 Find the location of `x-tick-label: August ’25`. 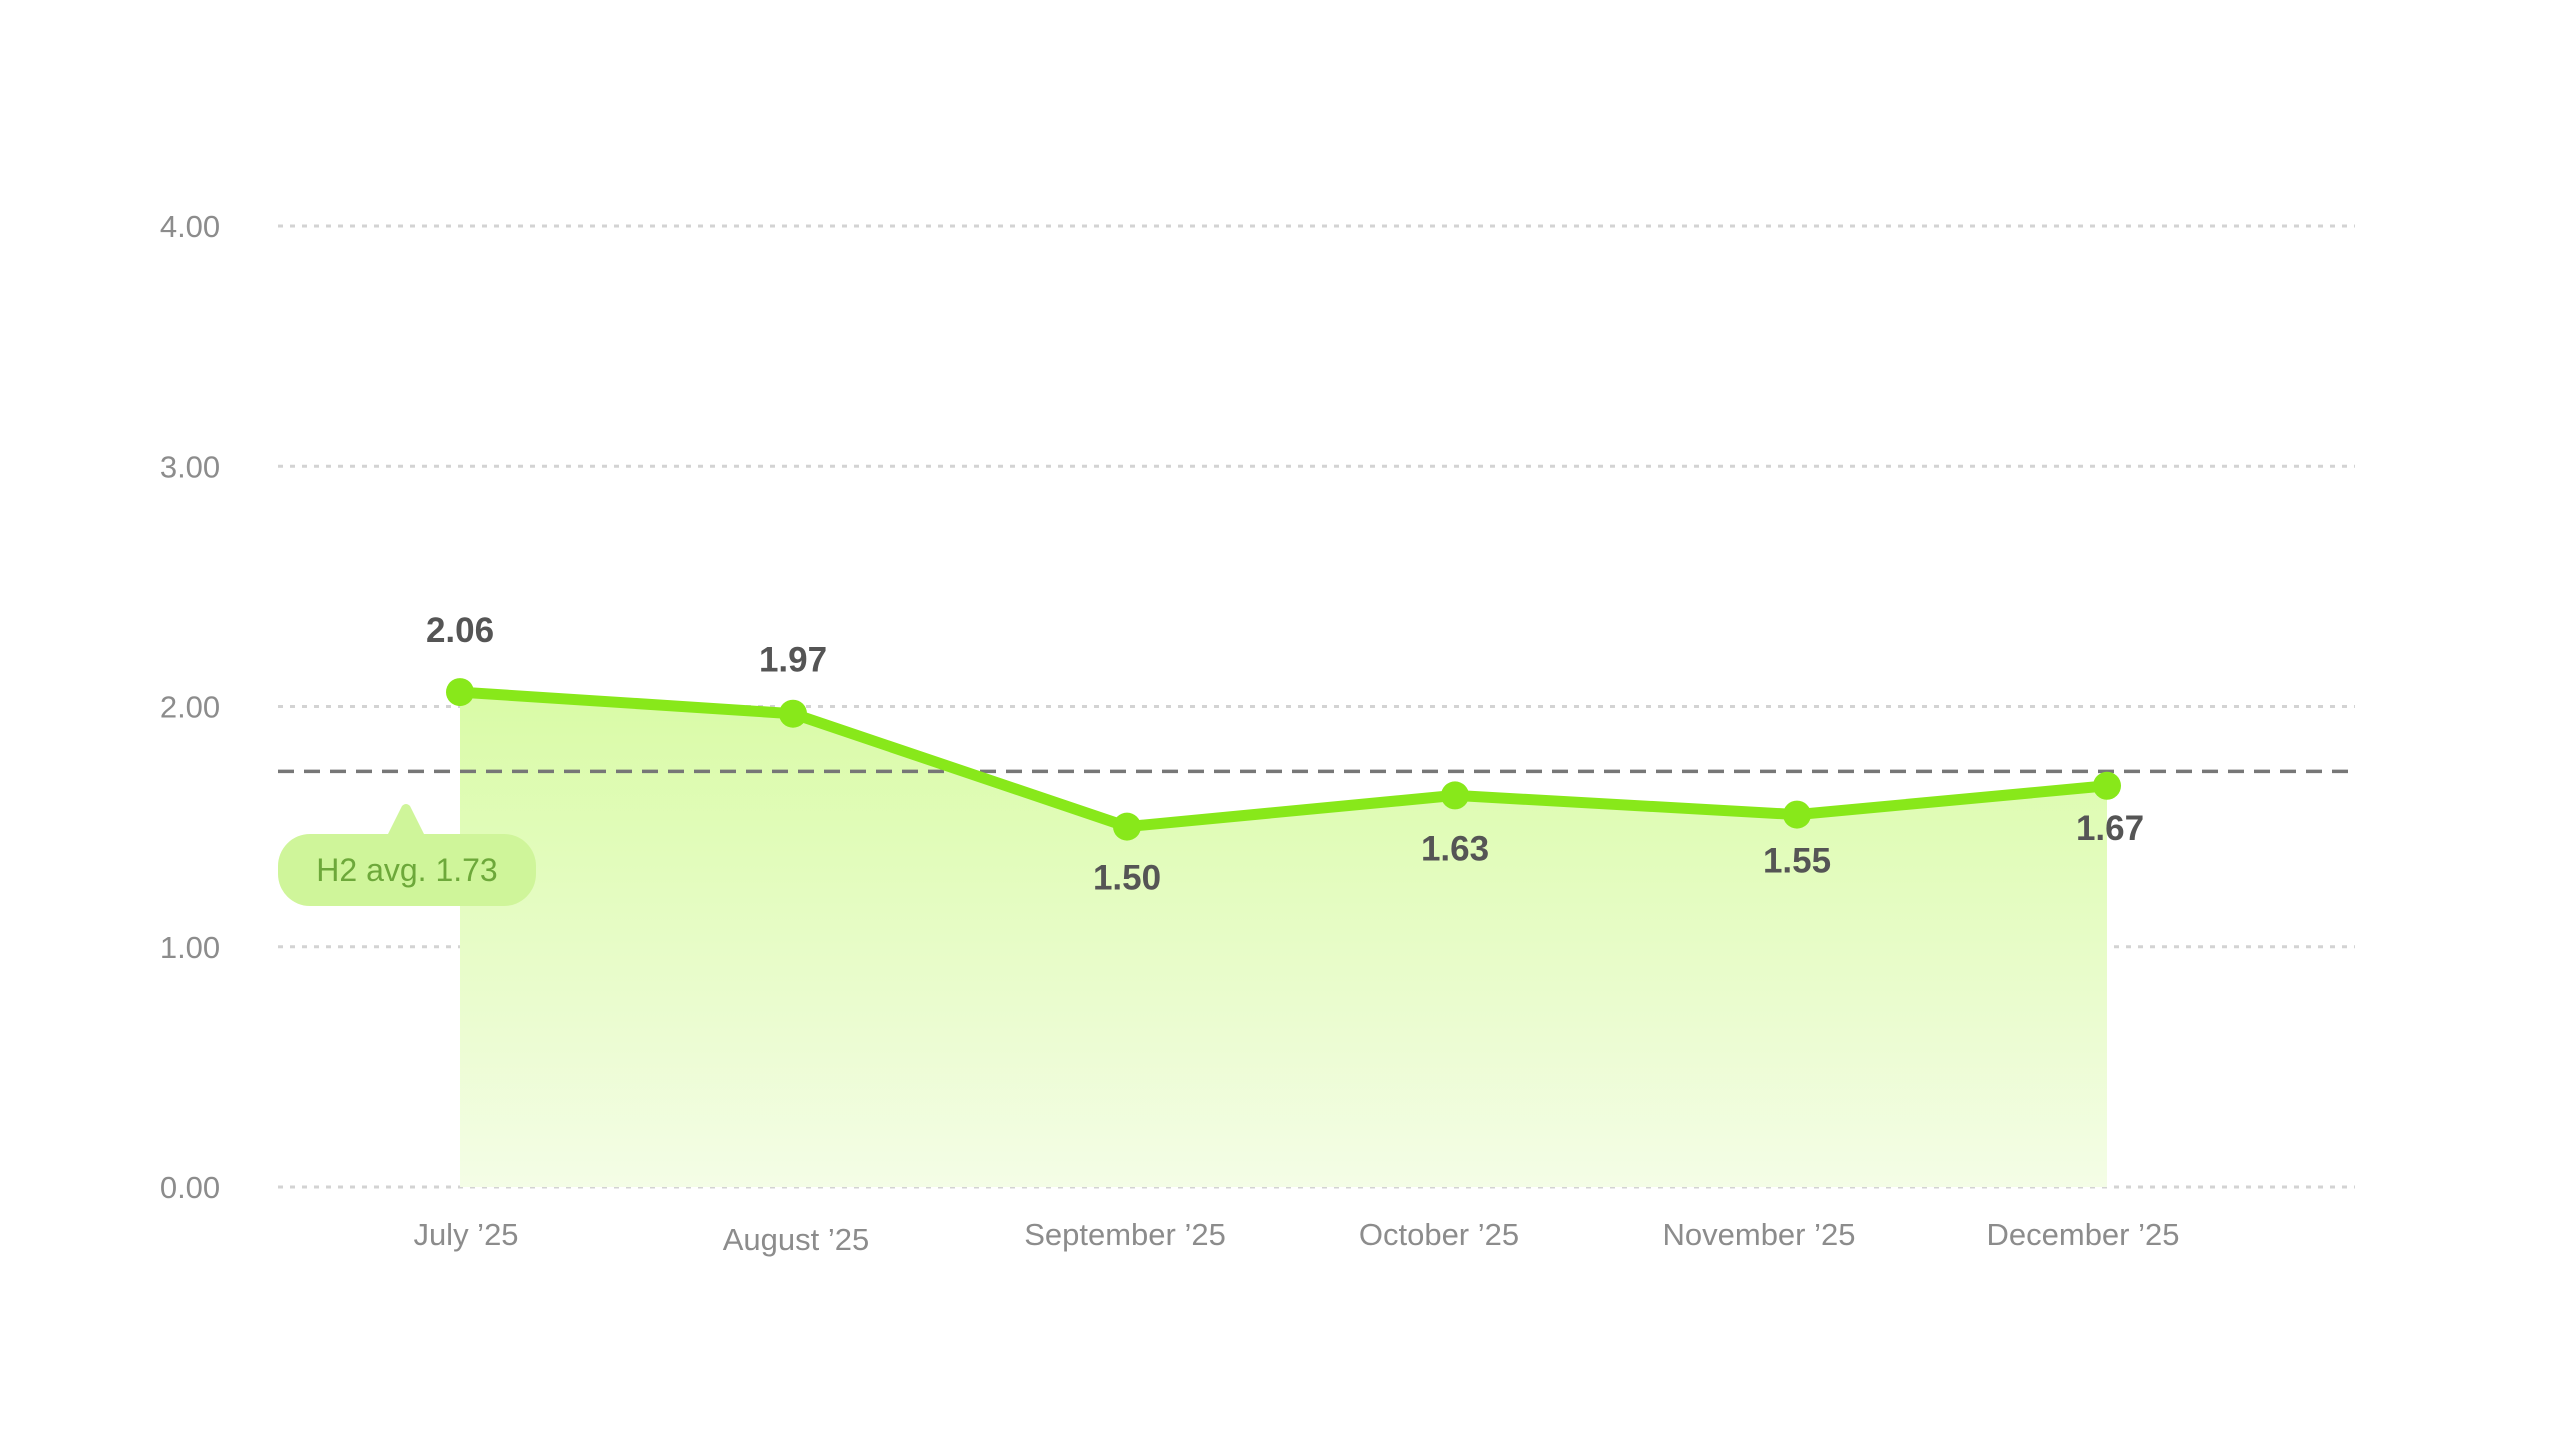

x-tick-label: August ’25 is located at coordinates (796, 1239).